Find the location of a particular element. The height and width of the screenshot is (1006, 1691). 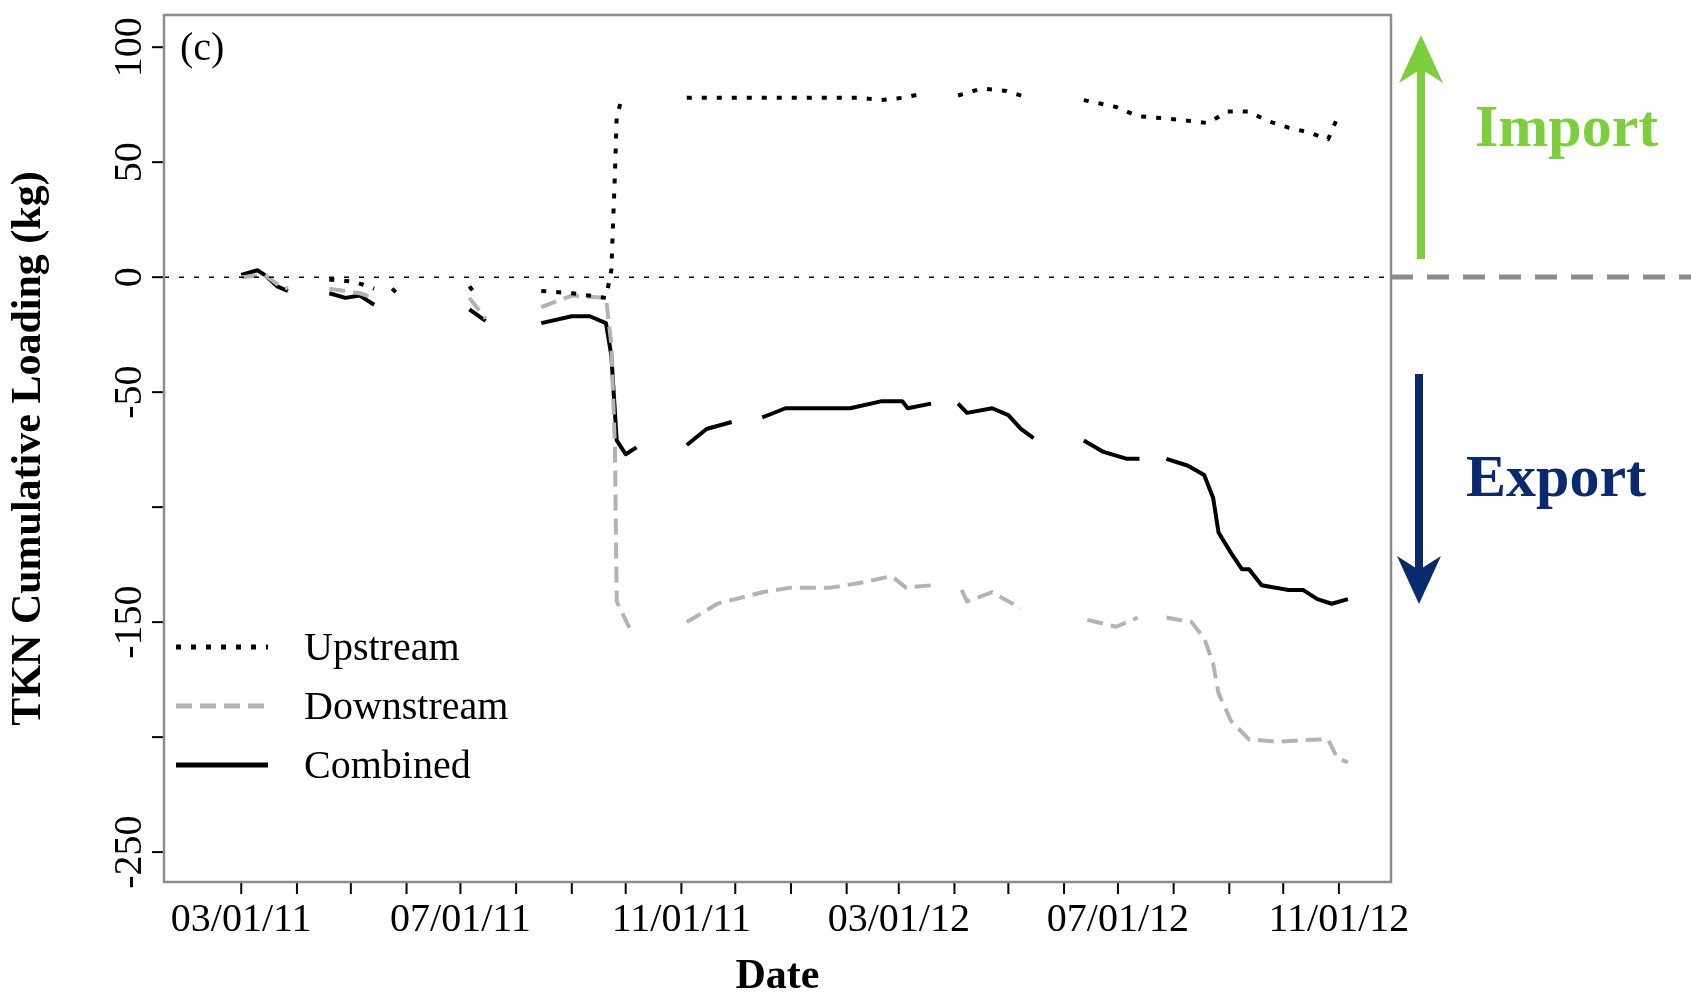

y-tick-label: 0 is located at coordinates (127, 277).